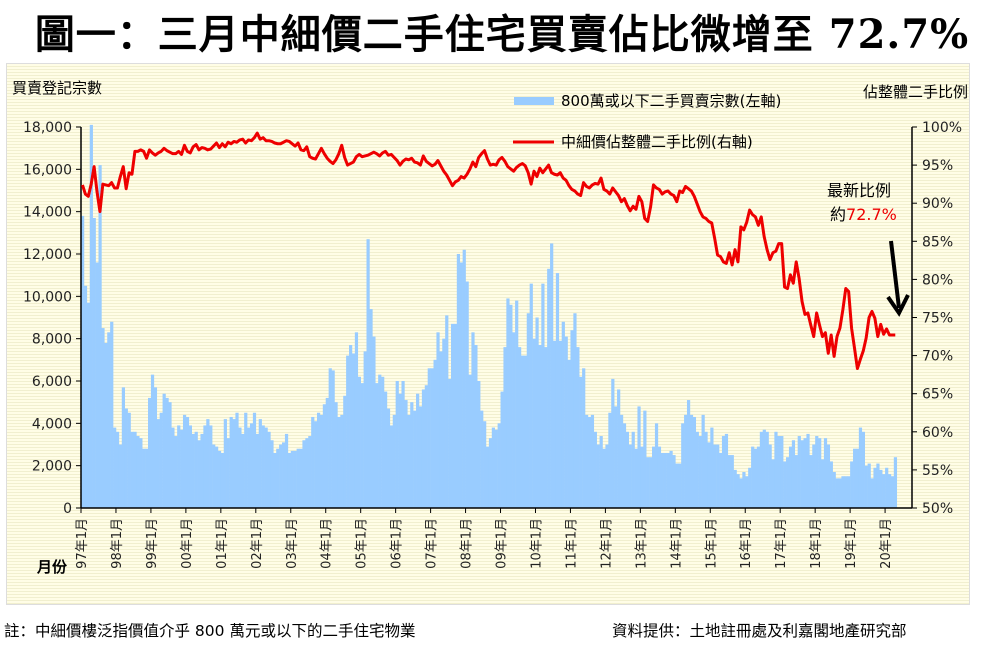  I want to click on left-axis-title: 買賣登記宗數, so click(57, 88).